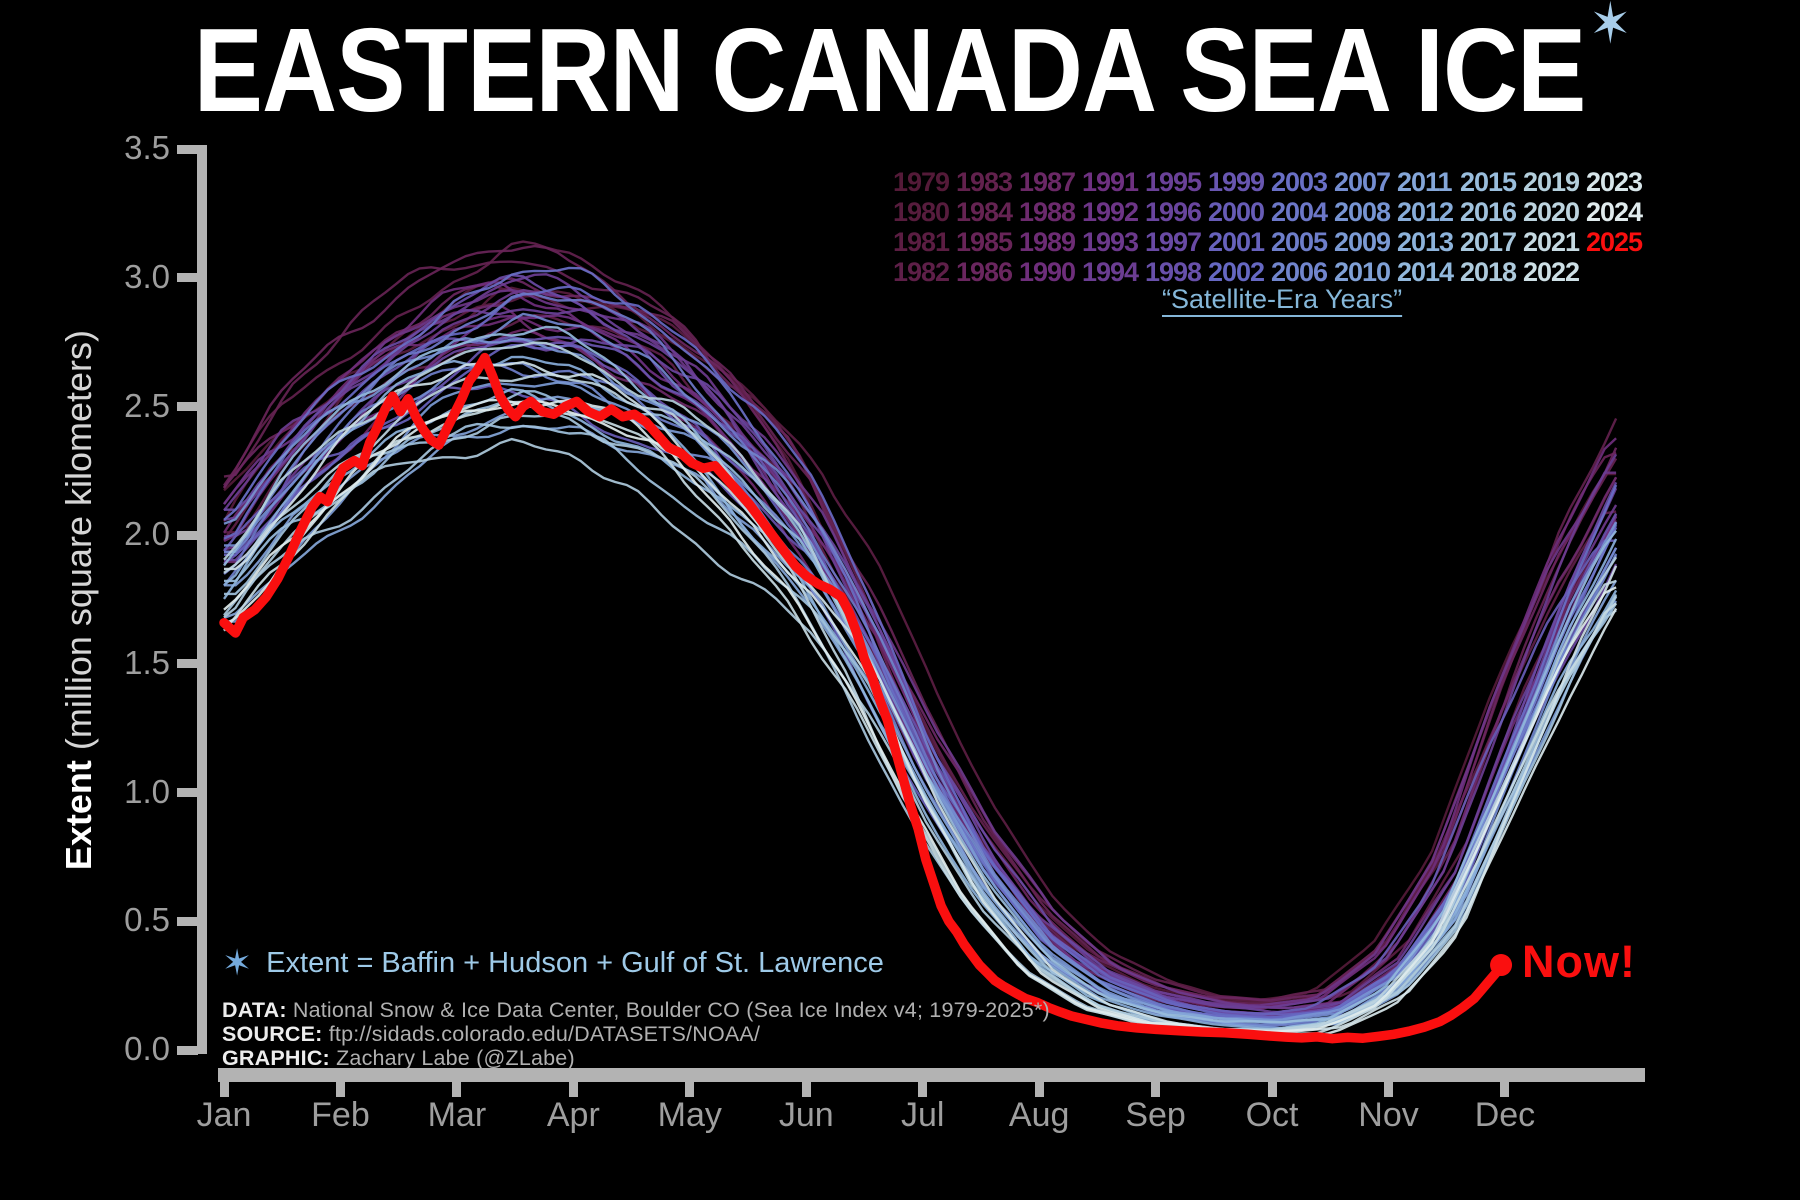 The image size is (1800, 1200). Describe the element at coordinates (1236, 242) in the screenshot. I see `legend-year-2001: 2001` at that location.